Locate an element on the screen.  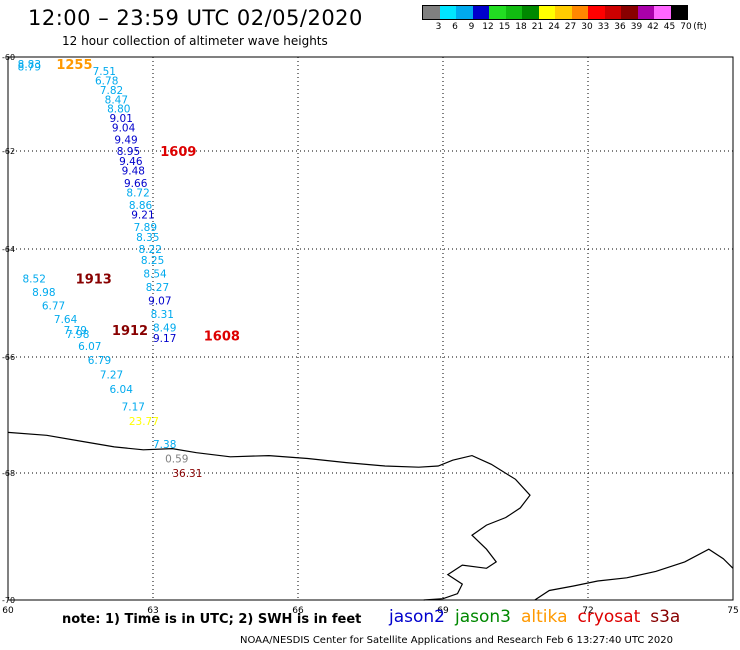
wave-height-value: 7.27 is located at coordinates (111, 375).